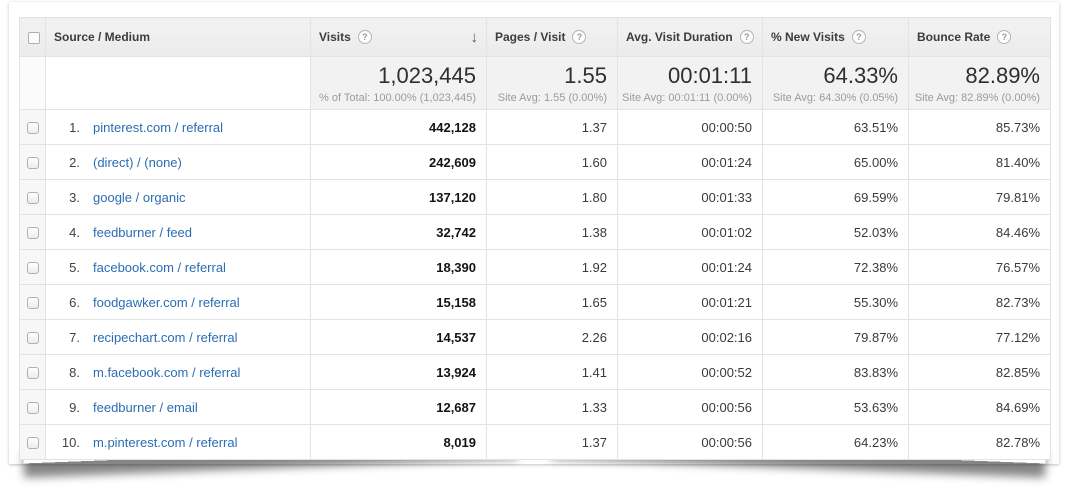 The image size is (1075, 501). Describe the element at coordinates (143, 232) in the screenshot. I see `source-medium-link: feedburner / feed` at that location.